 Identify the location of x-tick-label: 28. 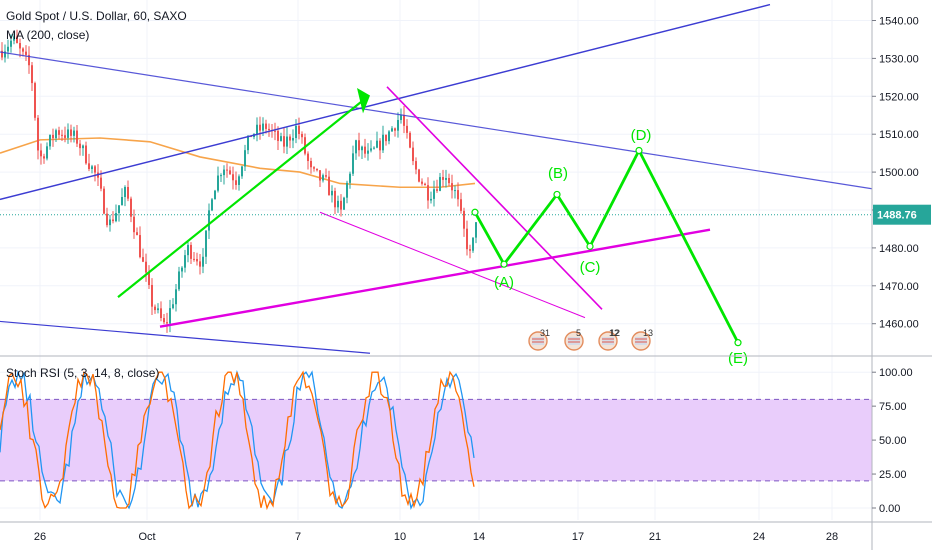
(832, 537).